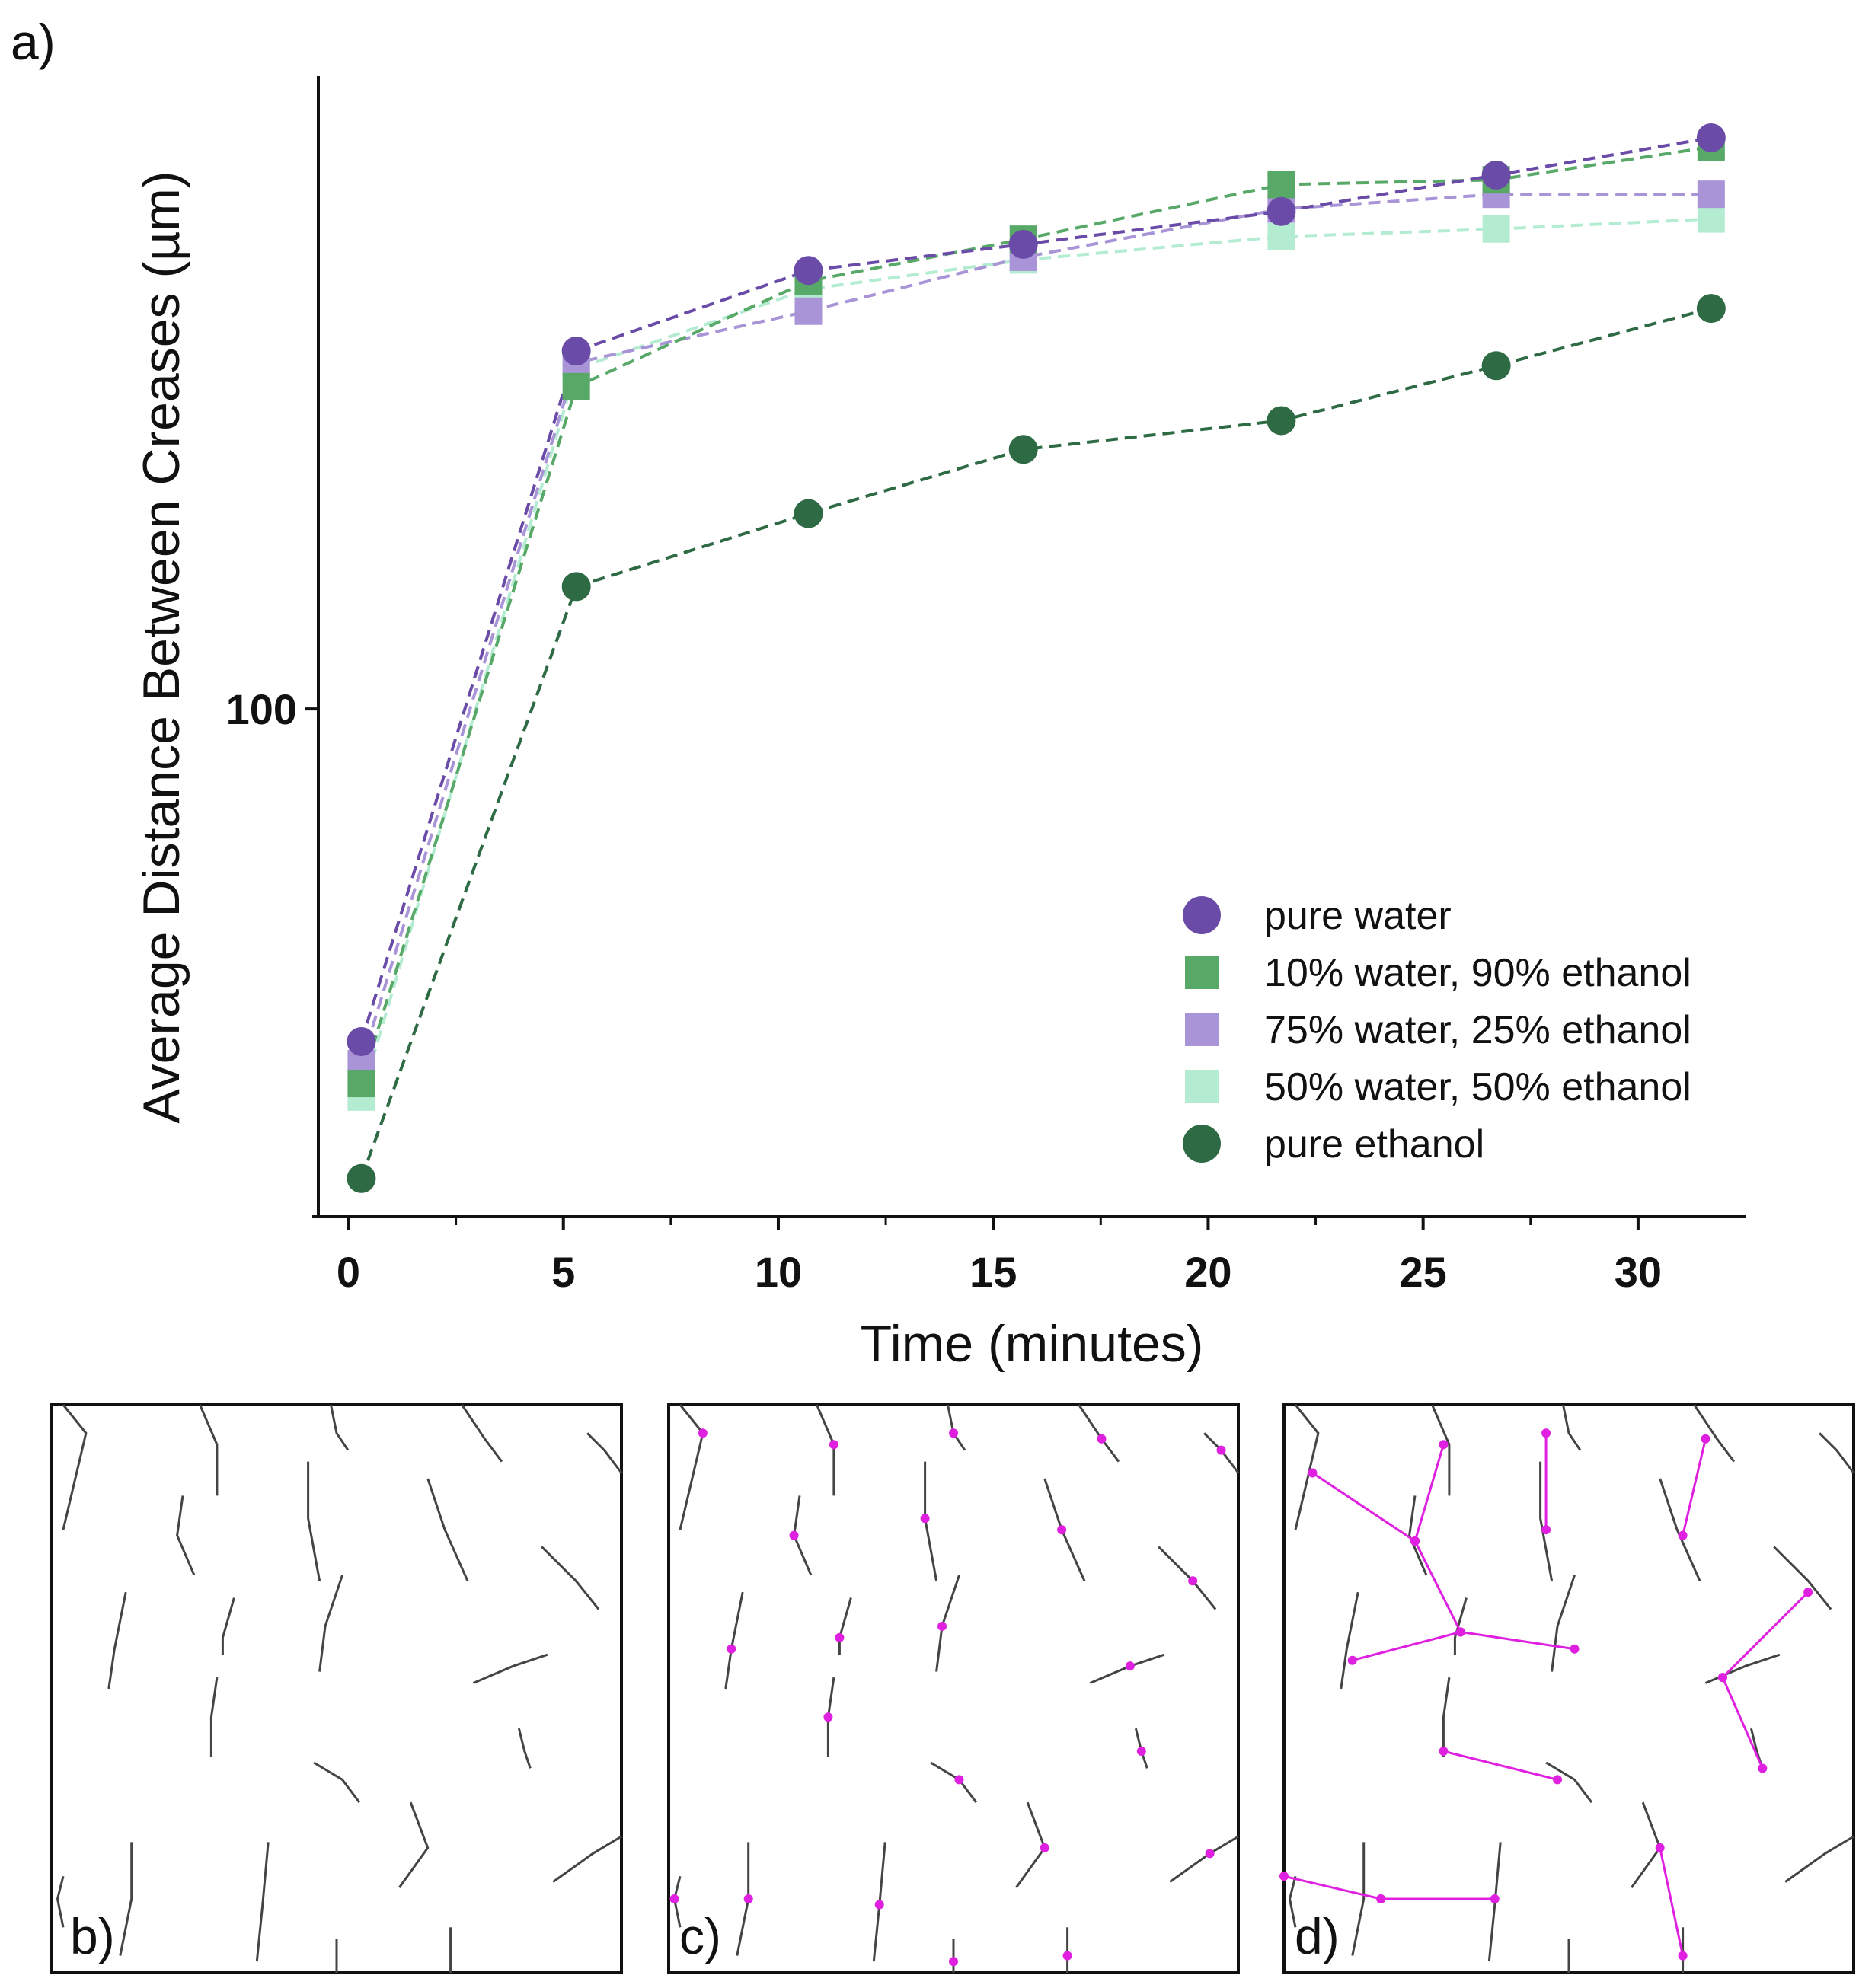  I want to click on x-tick-label-5: 5, so click(563, 1272).